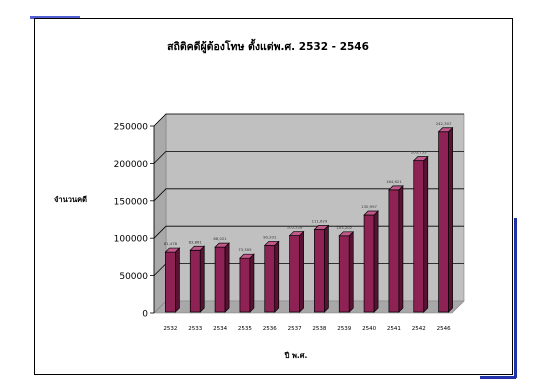 The width and height of the screenshot is (536, 390). Describe the element at coordinates (394, 181) in the screenshot. I see `data-label: 164,621` at that location.